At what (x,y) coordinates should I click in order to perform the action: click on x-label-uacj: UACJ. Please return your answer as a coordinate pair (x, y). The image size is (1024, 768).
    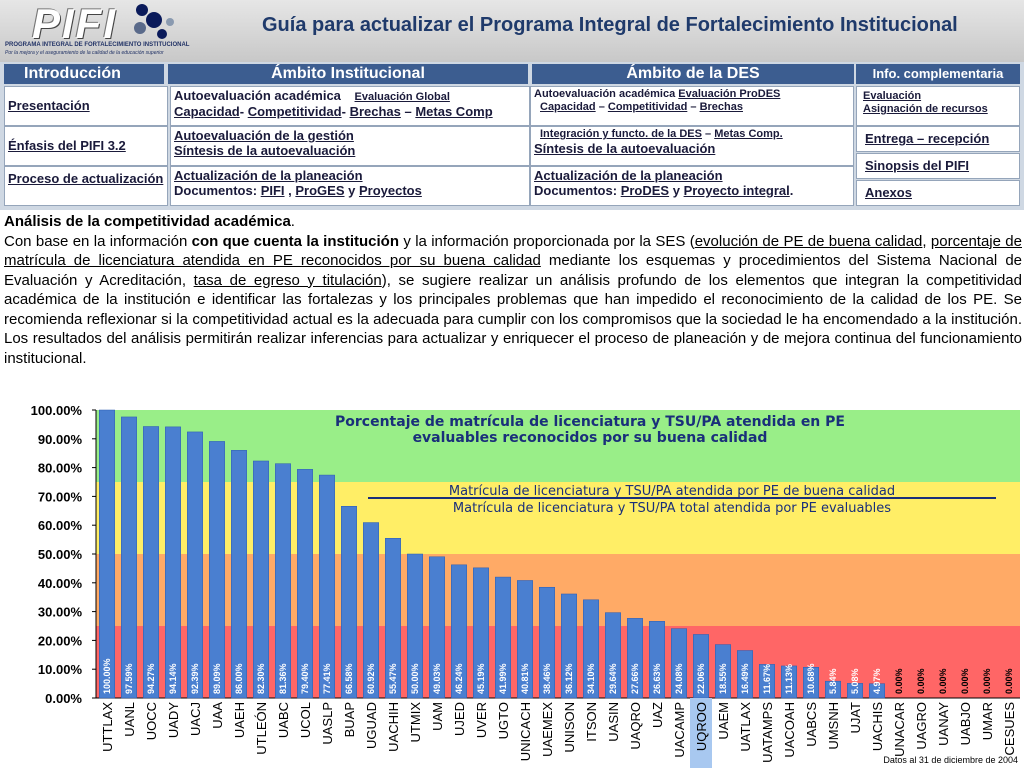
    Looking at the image, I should click on (195, 719).